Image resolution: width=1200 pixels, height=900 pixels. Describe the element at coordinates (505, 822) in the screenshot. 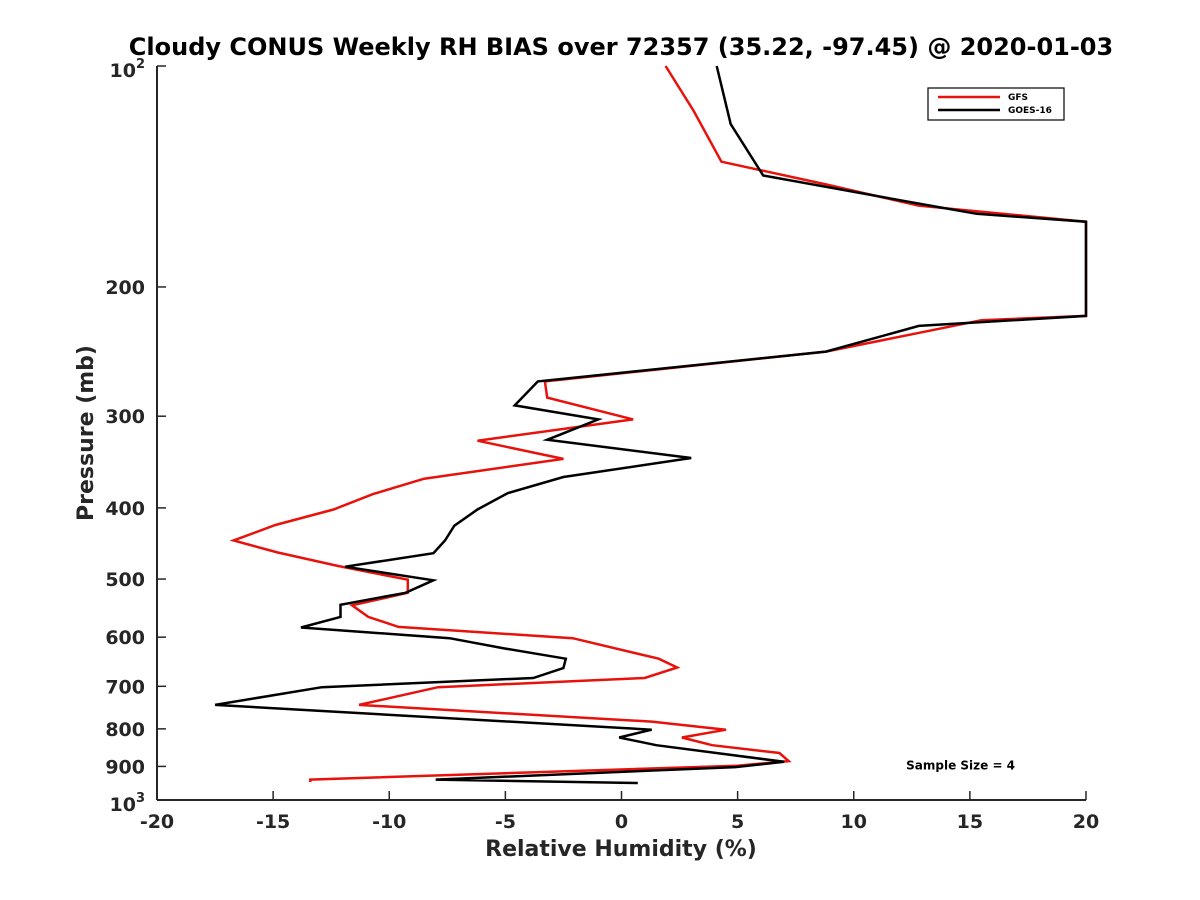

I see `x-tick-label: -5` at that location.